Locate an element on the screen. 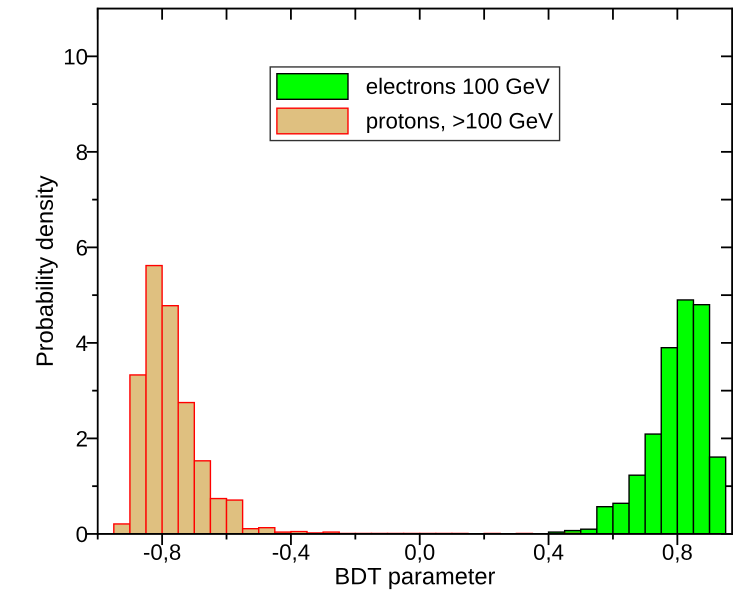  x-tick-label: -0,8 is located at coordinates (162, 553).